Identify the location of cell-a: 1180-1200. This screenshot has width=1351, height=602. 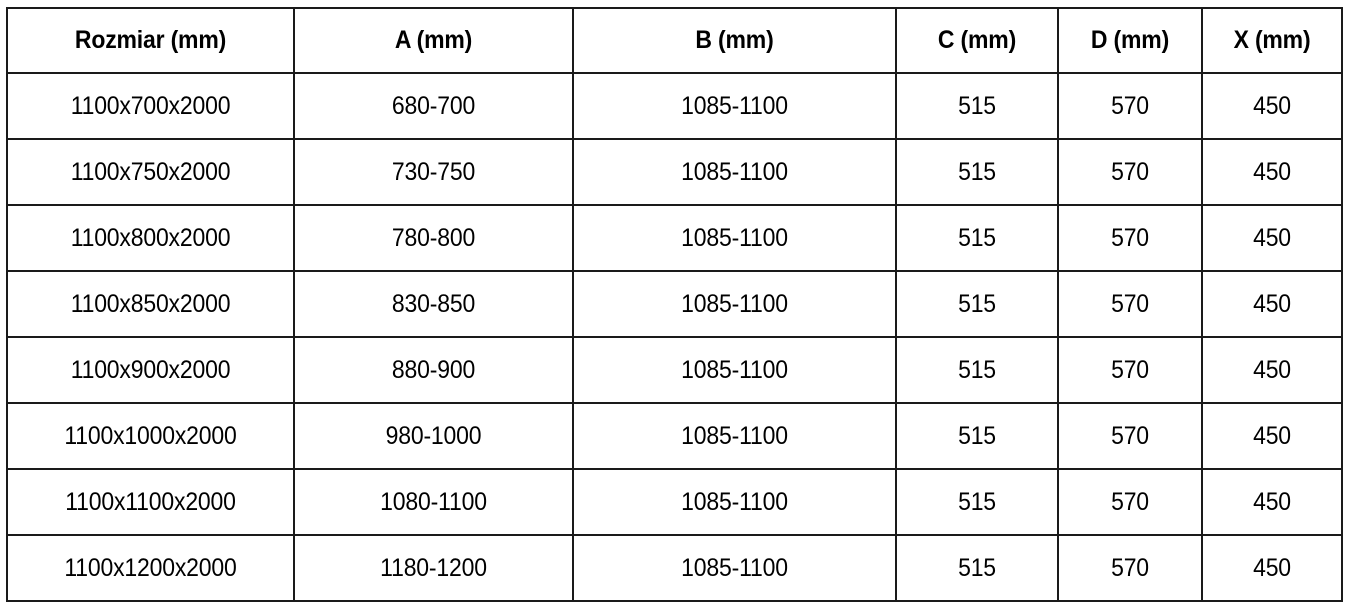
(433, 568).